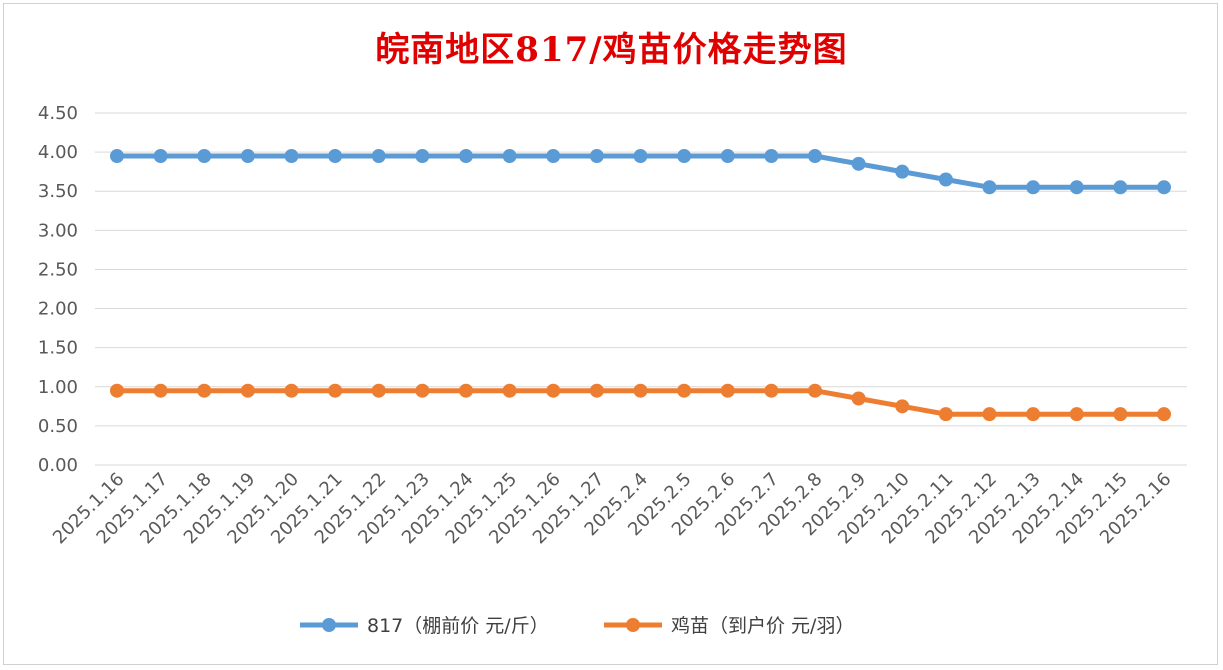 Image resolution: width=1223 pixels, height=670 pixels. Describe the element at coordinates (58, 113) in the screenshot. I see `y-tick-label: 4.50` at that location.